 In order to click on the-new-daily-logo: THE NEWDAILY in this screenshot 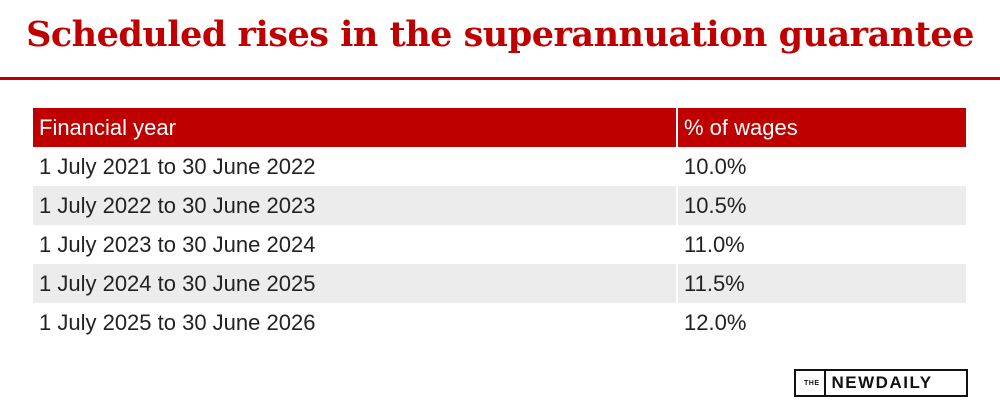, I will do `click(881, 383)`.